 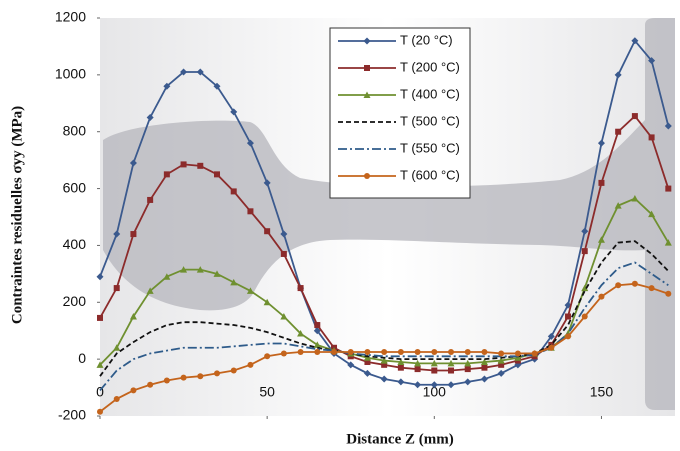 What do you see at coordinates (75, 244) in the screenshot?
I see `y-tick-label: 400` at bounding box center [75, 244].